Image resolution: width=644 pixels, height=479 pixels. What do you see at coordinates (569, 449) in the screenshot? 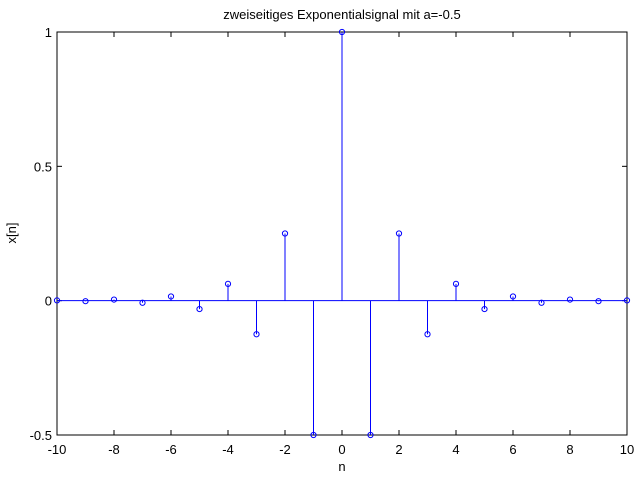
I see `x-tick-label: 8` at bounding box center [569, 449].